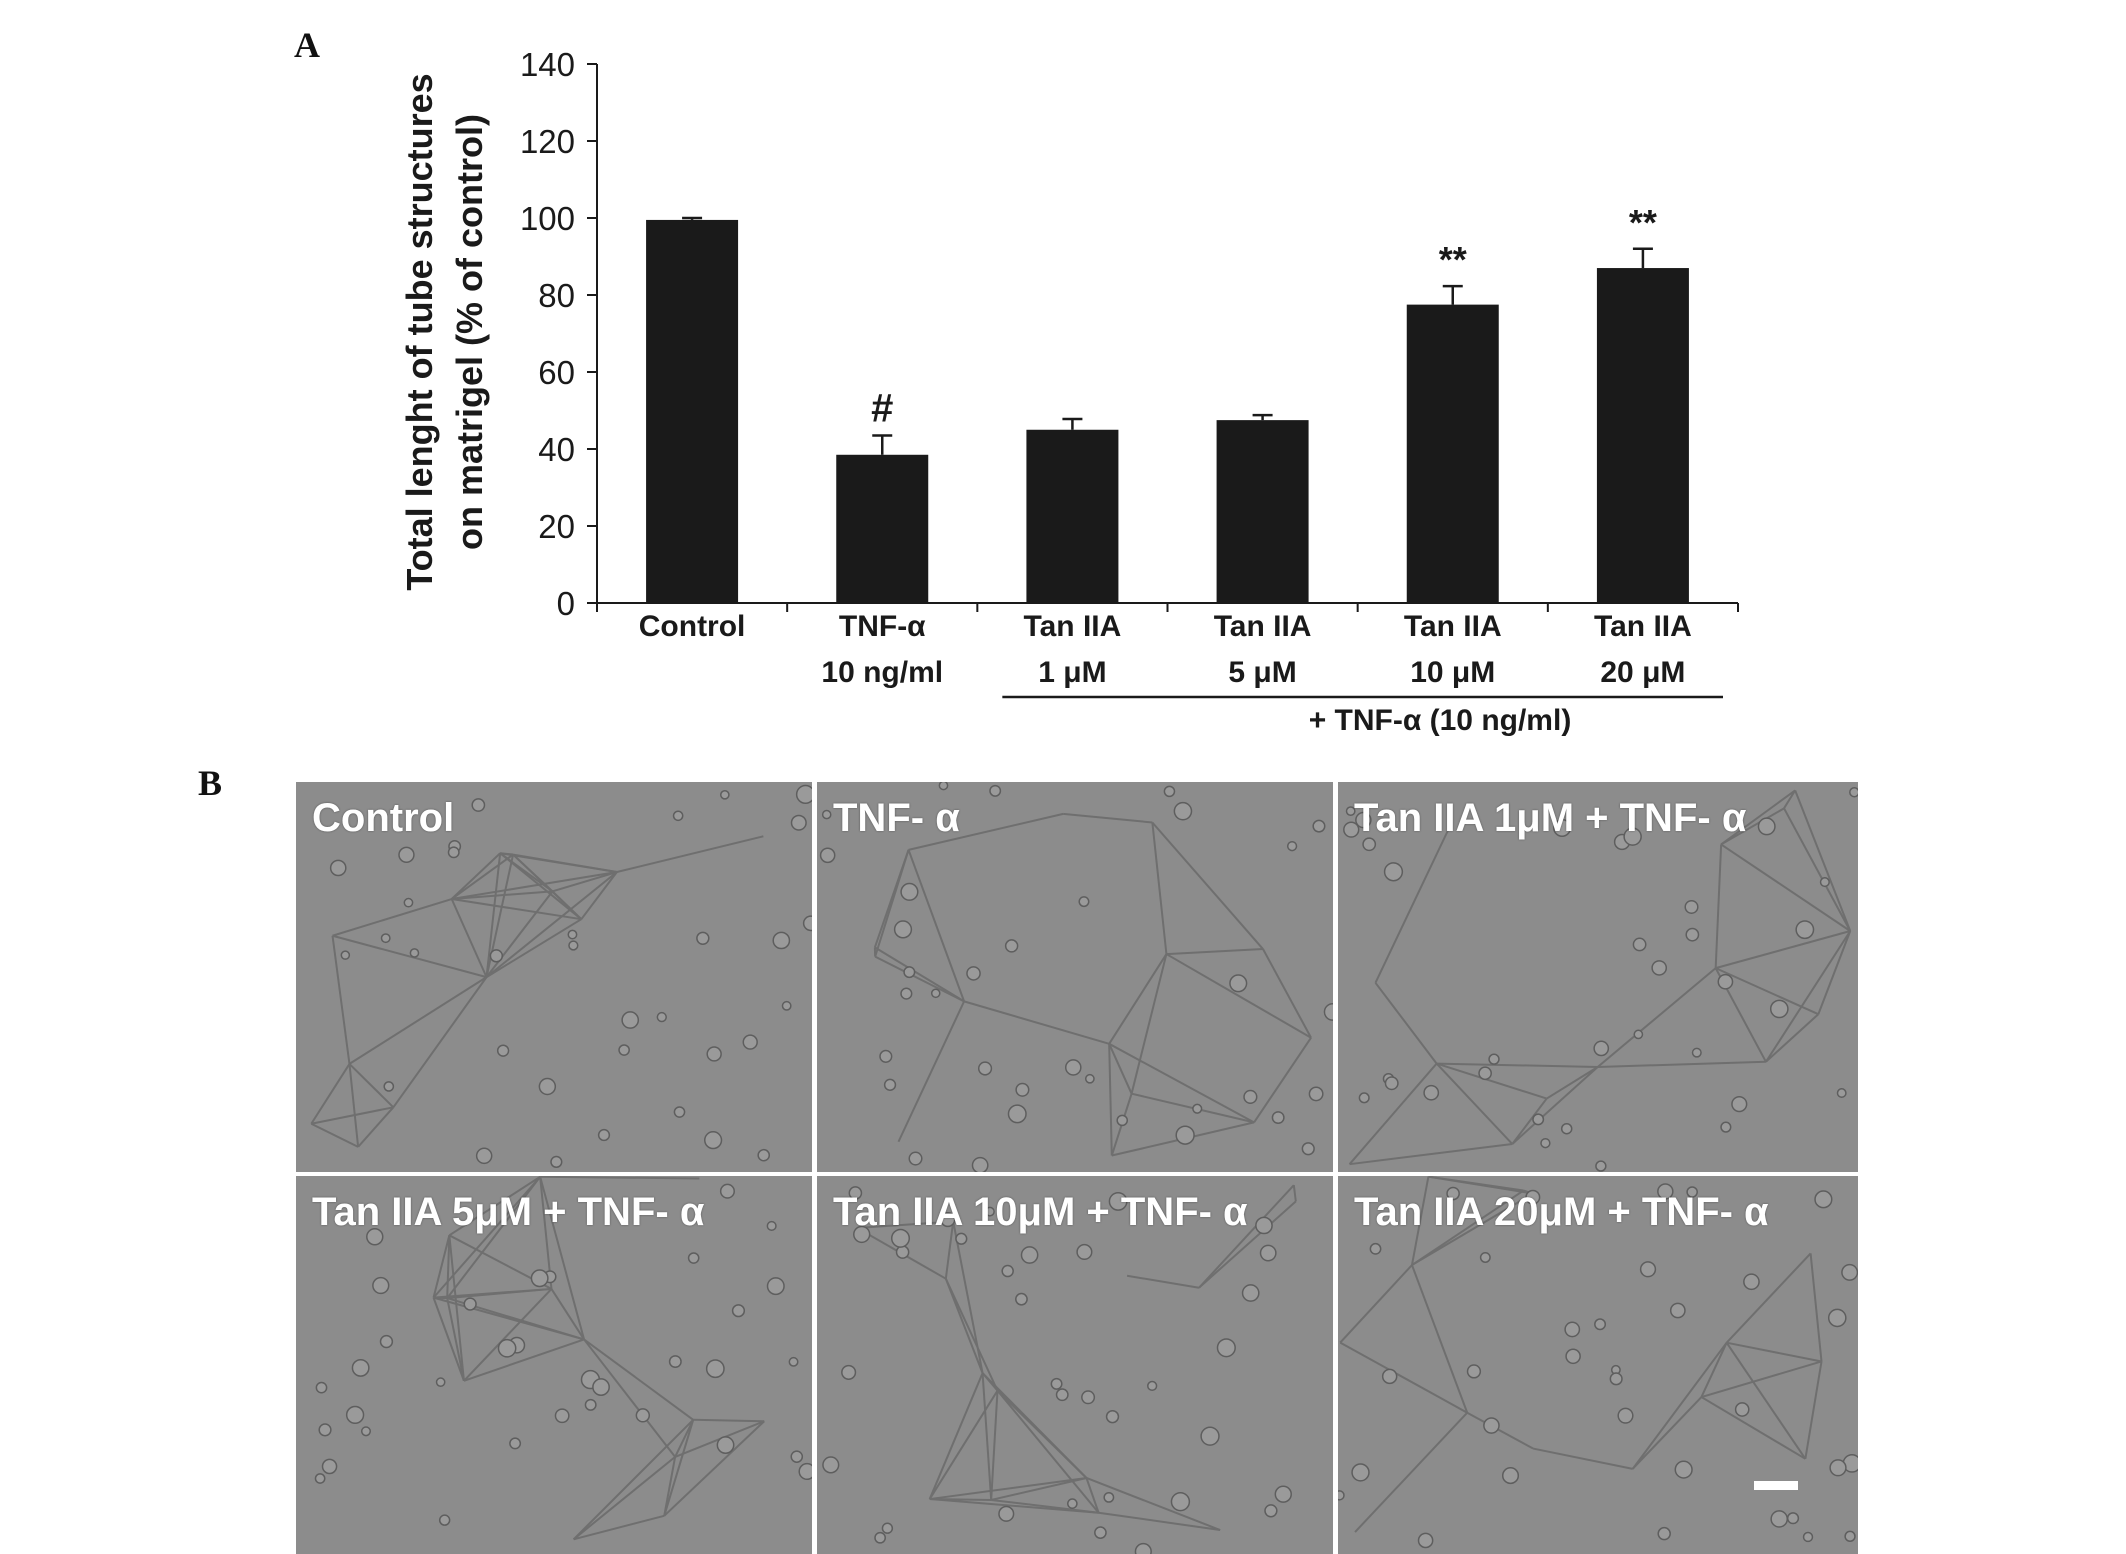 This screenshot has height=1554, width=2126. I want to click on micrograph-panel: Tan IIA 1μM + TNF- α, so click(1598, 977).